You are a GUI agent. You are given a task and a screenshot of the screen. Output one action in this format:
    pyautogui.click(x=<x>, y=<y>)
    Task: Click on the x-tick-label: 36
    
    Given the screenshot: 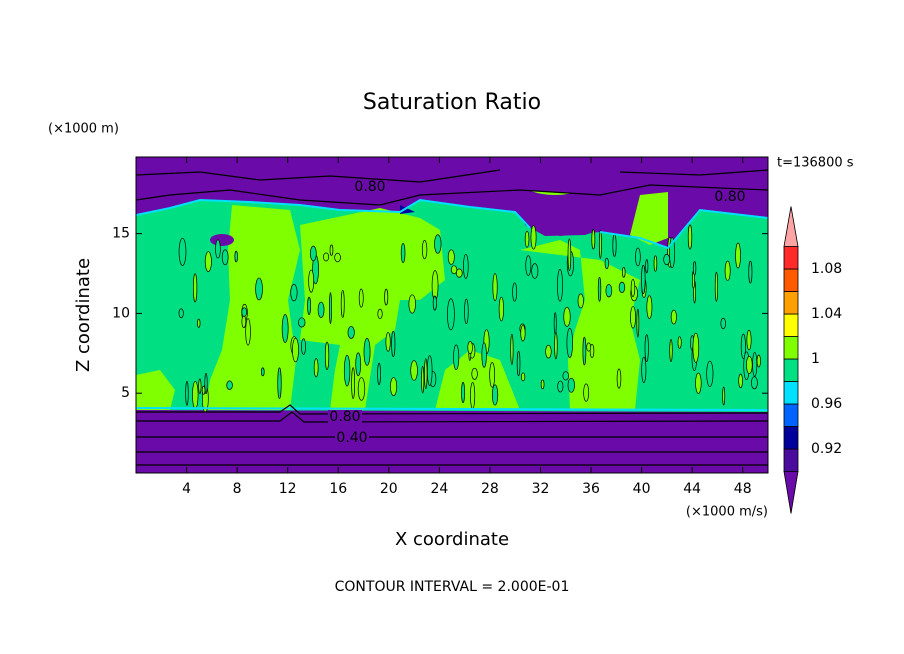 What is the action you would take?
    pyautogui.click(x=591, y=489)
    